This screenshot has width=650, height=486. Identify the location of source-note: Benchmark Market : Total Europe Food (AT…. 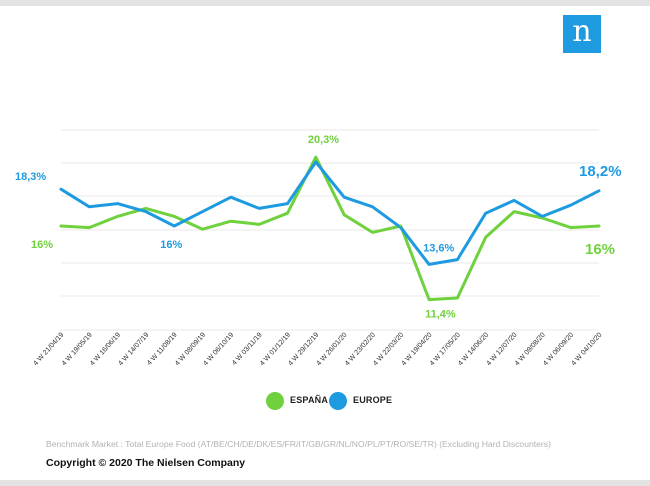
(298, 444).